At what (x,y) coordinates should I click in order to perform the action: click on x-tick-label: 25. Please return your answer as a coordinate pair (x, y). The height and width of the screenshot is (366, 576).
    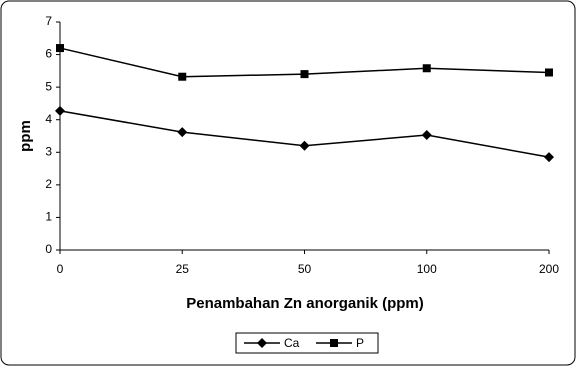
    Looking at the image, I should click on (183, 269).